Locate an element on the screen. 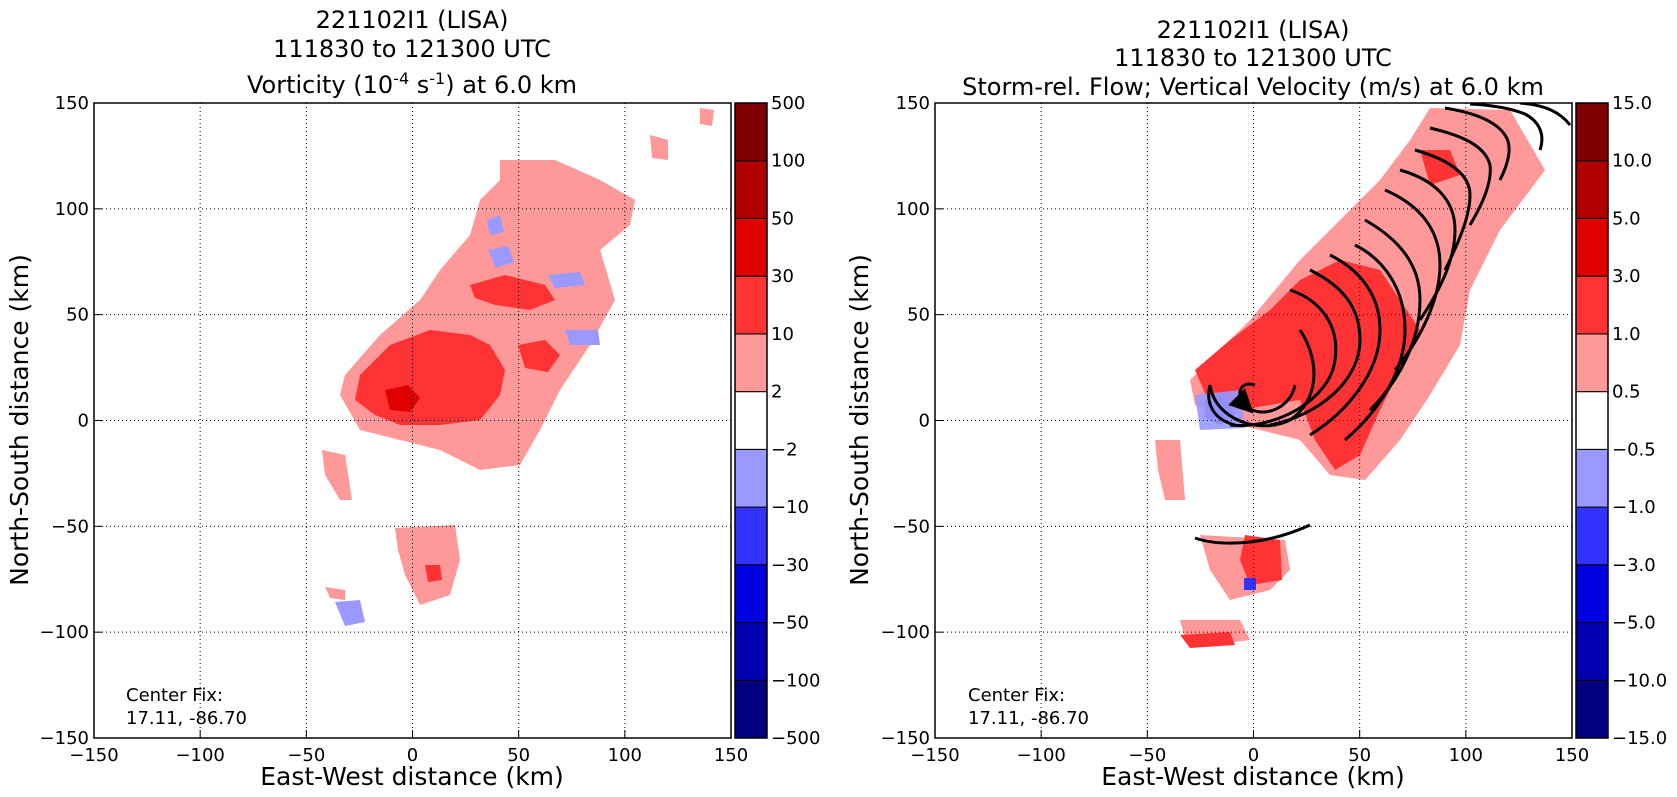 The width and height of the screenshot is (1677, 797). right-ytick-label: −100 is located at coordinates (905, 632).